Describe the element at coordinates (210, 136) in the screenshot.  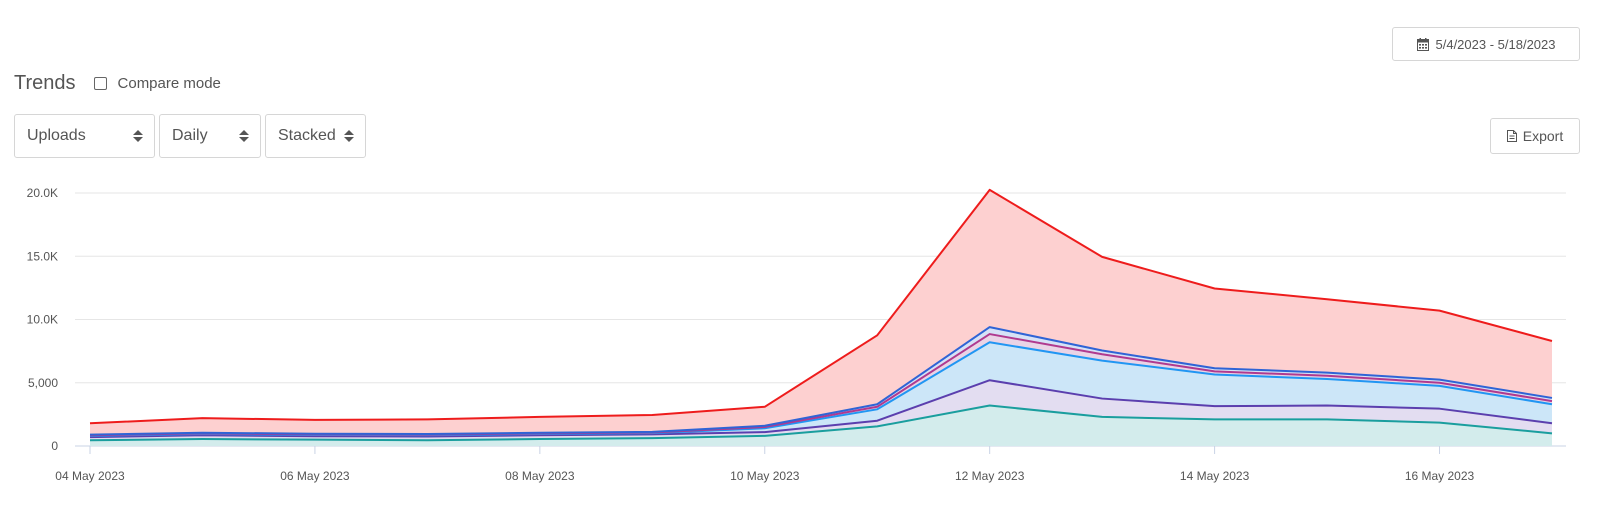
I see `interval-select: Daily` at that location.